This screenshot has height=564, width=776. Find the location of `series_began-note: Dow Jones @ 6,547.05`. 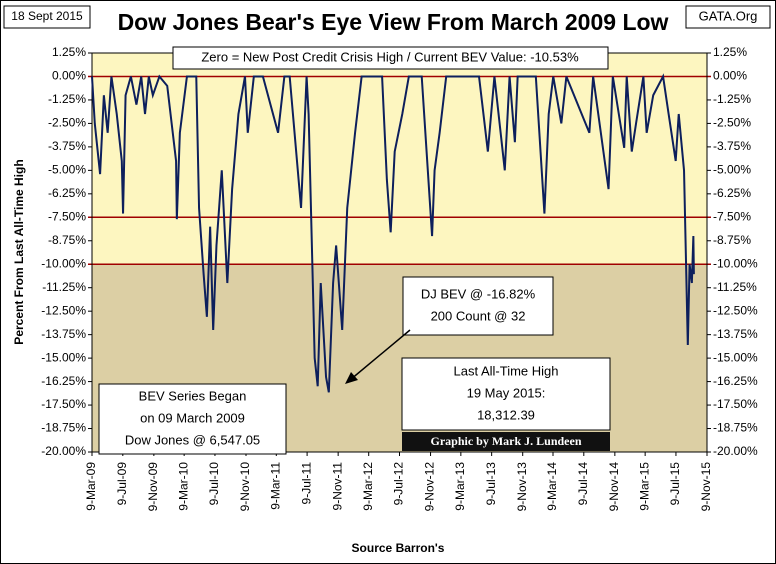

series_began-note: Dow Jones @ 6,547.05 is located at coordinates (192, 439).